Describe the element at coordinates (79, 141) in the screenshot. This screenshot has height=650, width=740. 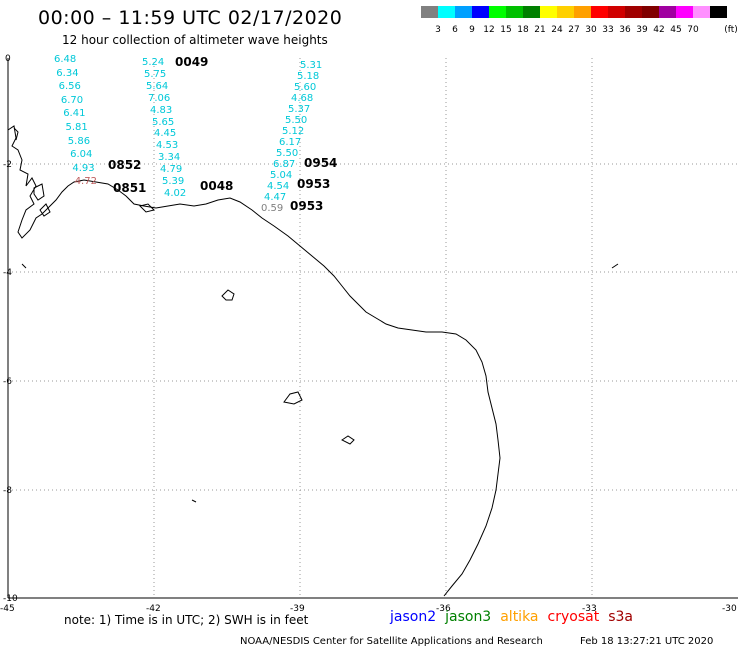
I see `wave-height-value: 5.86` at that location.